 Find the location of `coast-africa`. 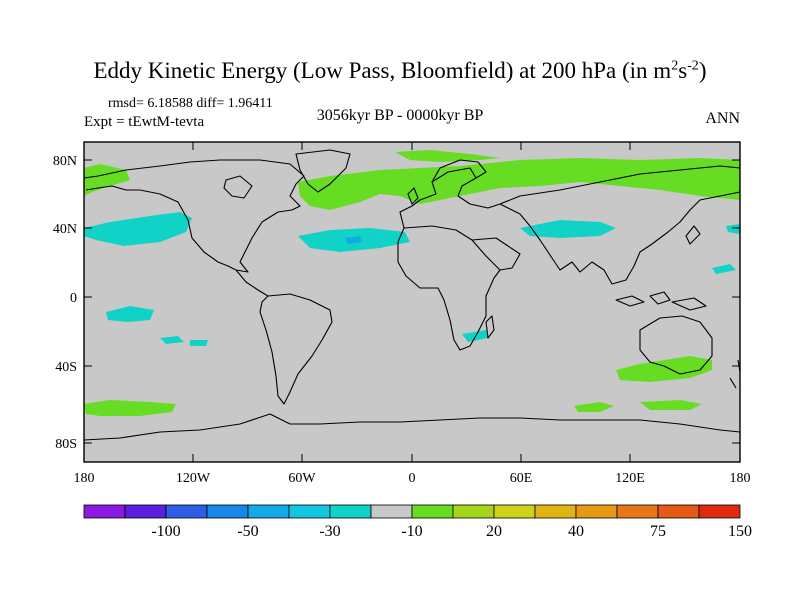

coast-africa is located at coordinates (449, 288).